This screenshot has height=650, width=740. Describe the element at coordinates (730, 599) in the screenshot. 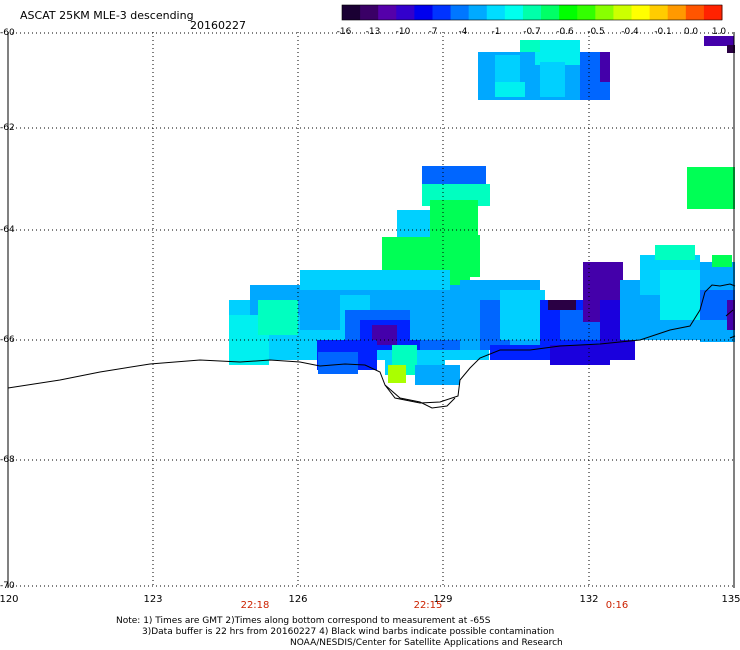

I see `lon-label: 135` at that location.